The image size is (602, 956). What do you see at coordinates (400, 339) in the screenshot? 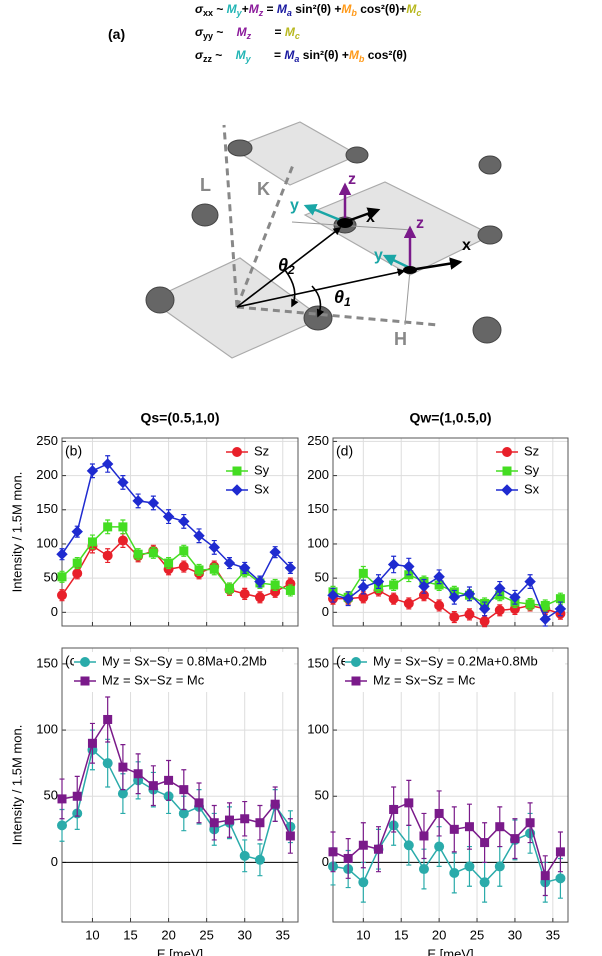
I see `label: H` at bounding box center [400, 339].